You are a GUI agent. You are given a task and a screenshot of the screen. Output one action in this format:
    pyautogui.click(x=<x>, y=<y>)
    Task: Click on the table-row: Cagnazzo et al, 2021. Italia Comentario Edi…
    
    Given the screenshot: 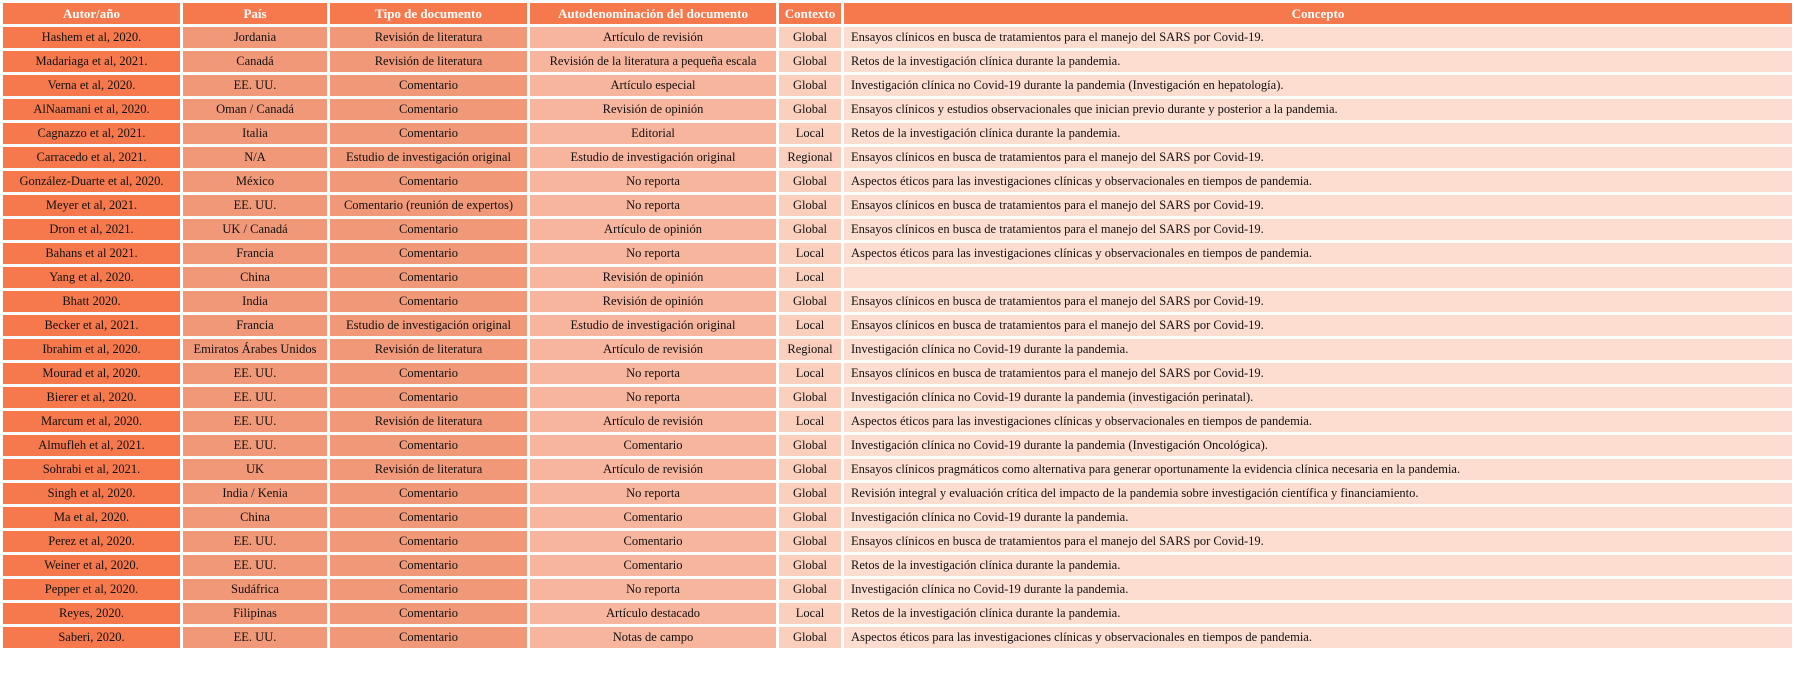 What is the action you would take?
    pyautogui.click(x=897, y=133)
    